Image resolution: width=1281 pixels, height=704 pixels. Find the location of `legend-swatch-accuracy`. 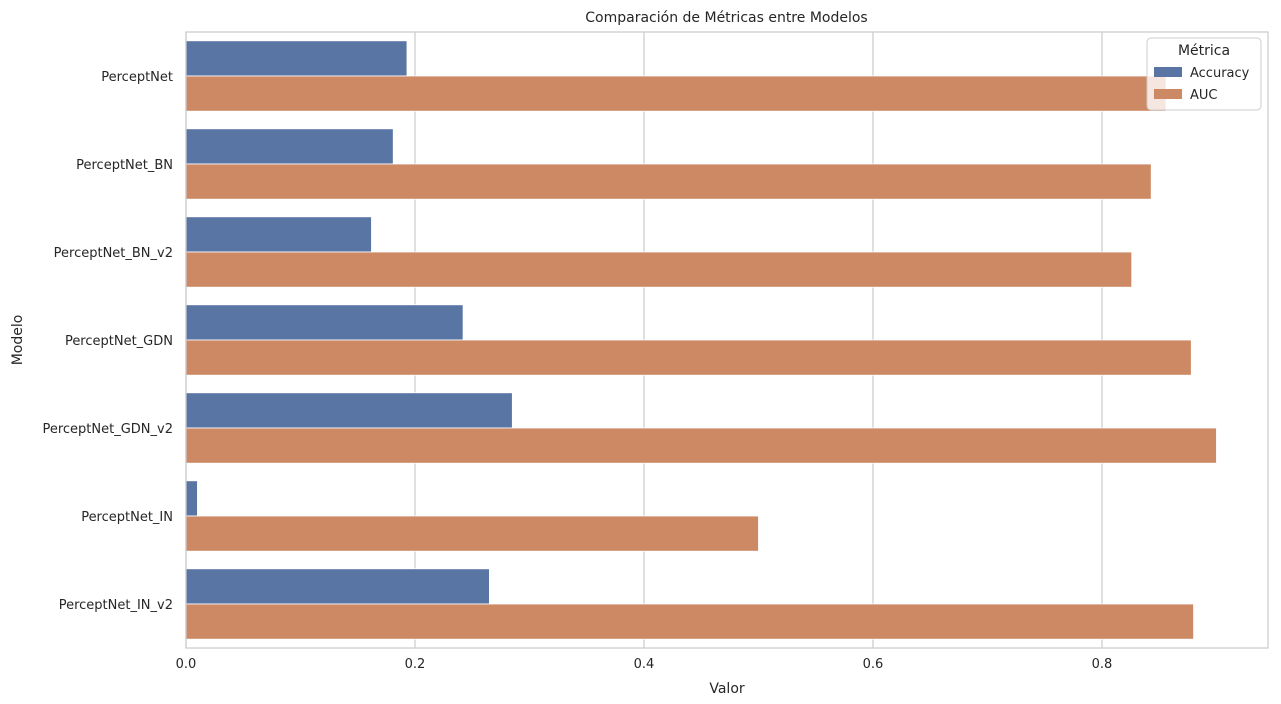

legend-swatch-accuracy is located at coordinates (1168, 72).